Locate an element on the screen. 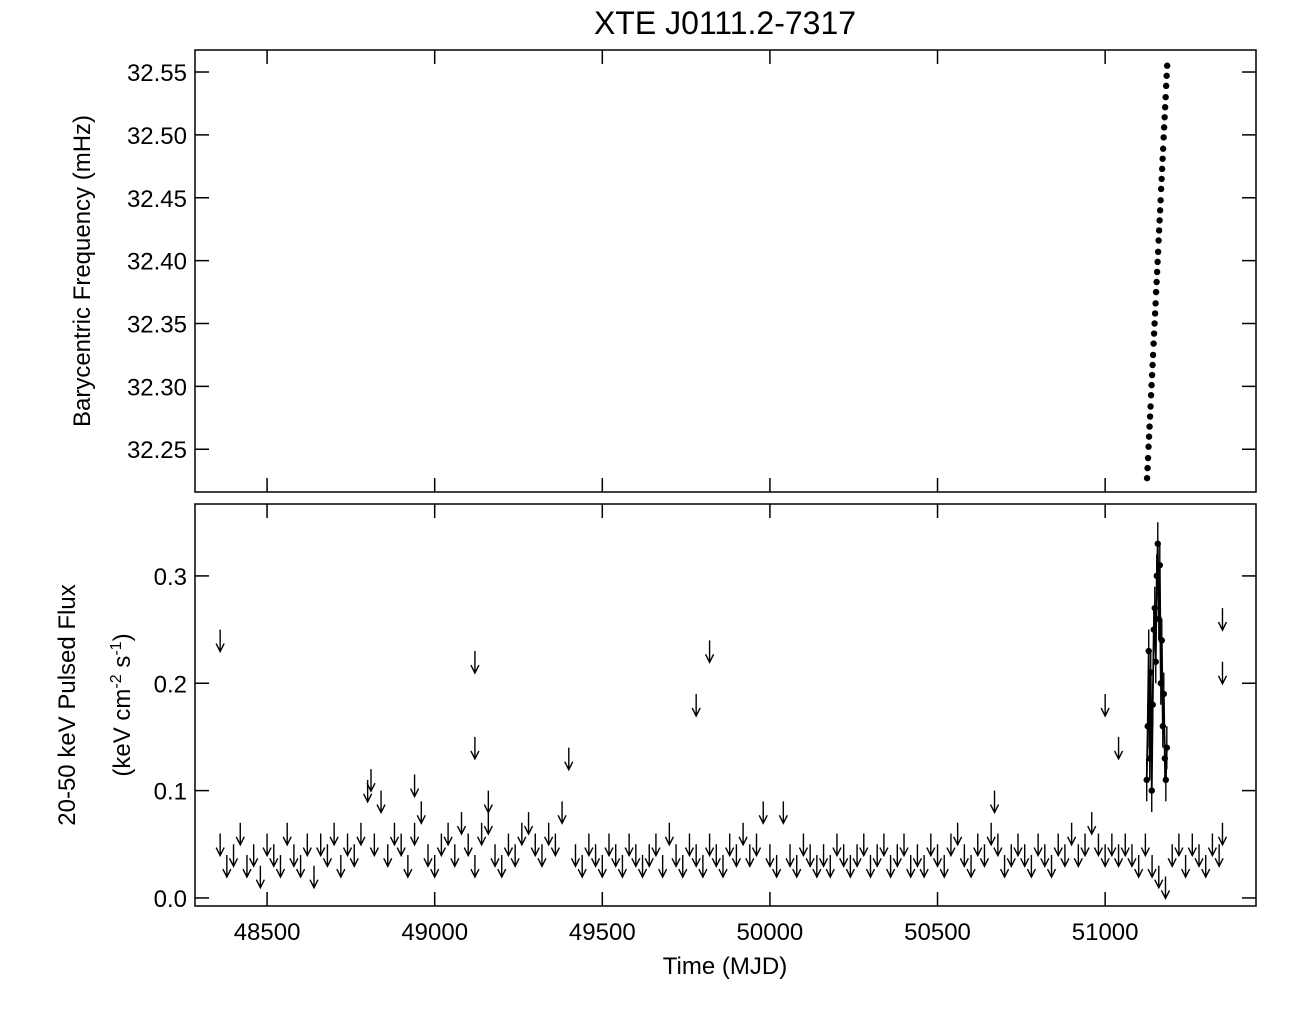  x-tick-label: 49500 is located at coordinates (602, 932).